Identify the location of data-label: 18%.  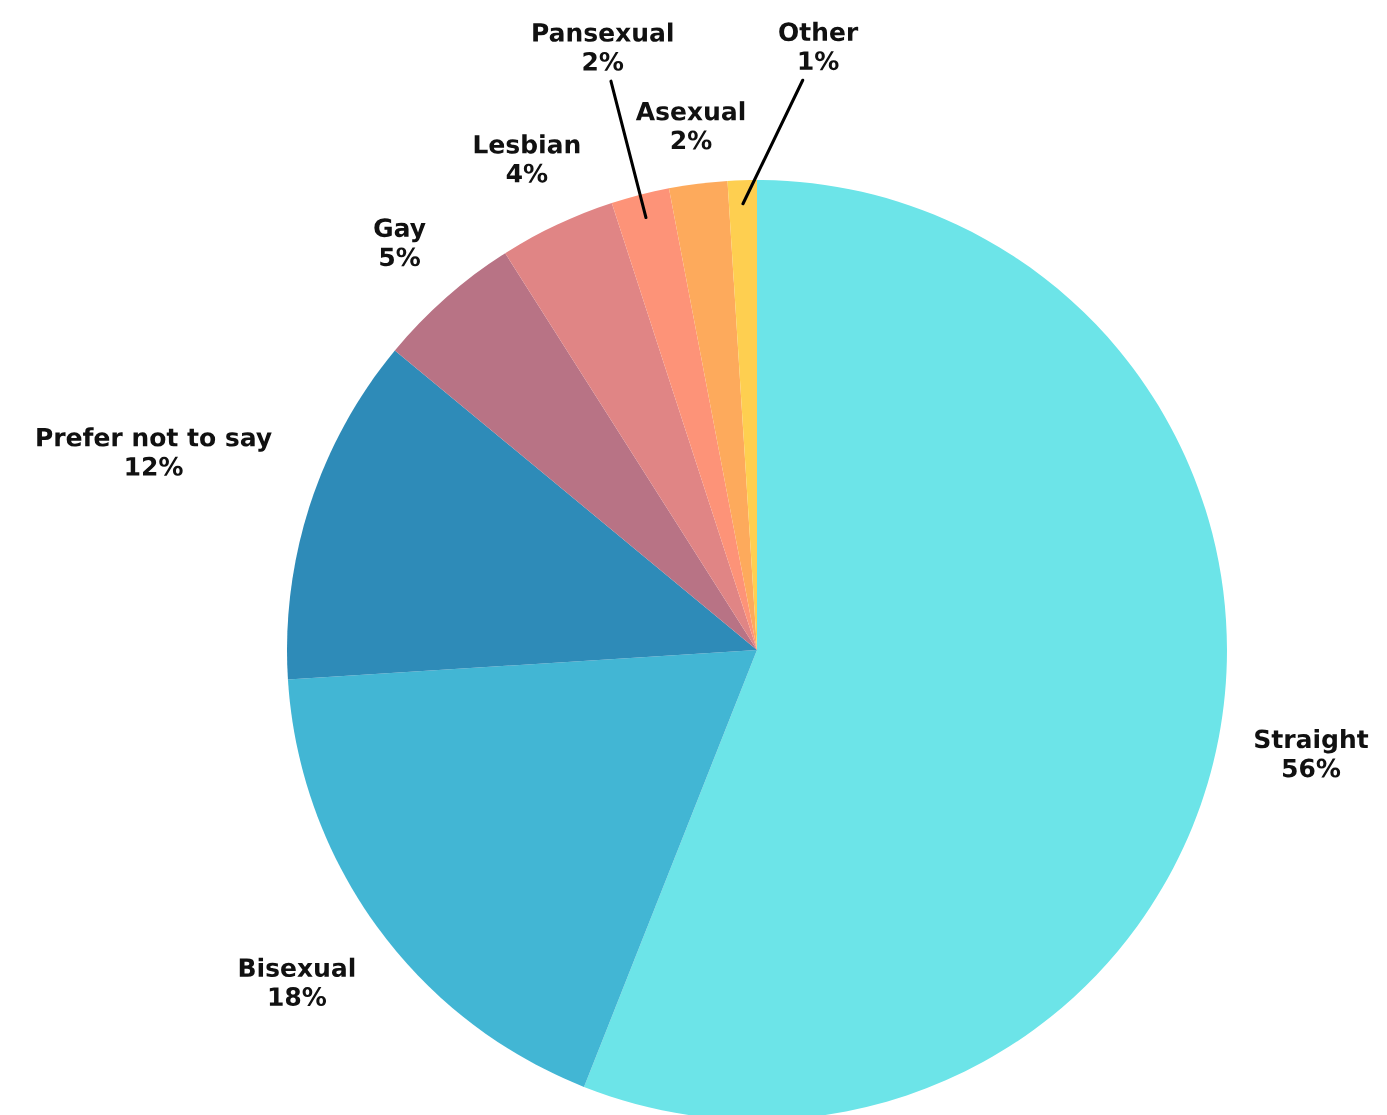
(298, 996).